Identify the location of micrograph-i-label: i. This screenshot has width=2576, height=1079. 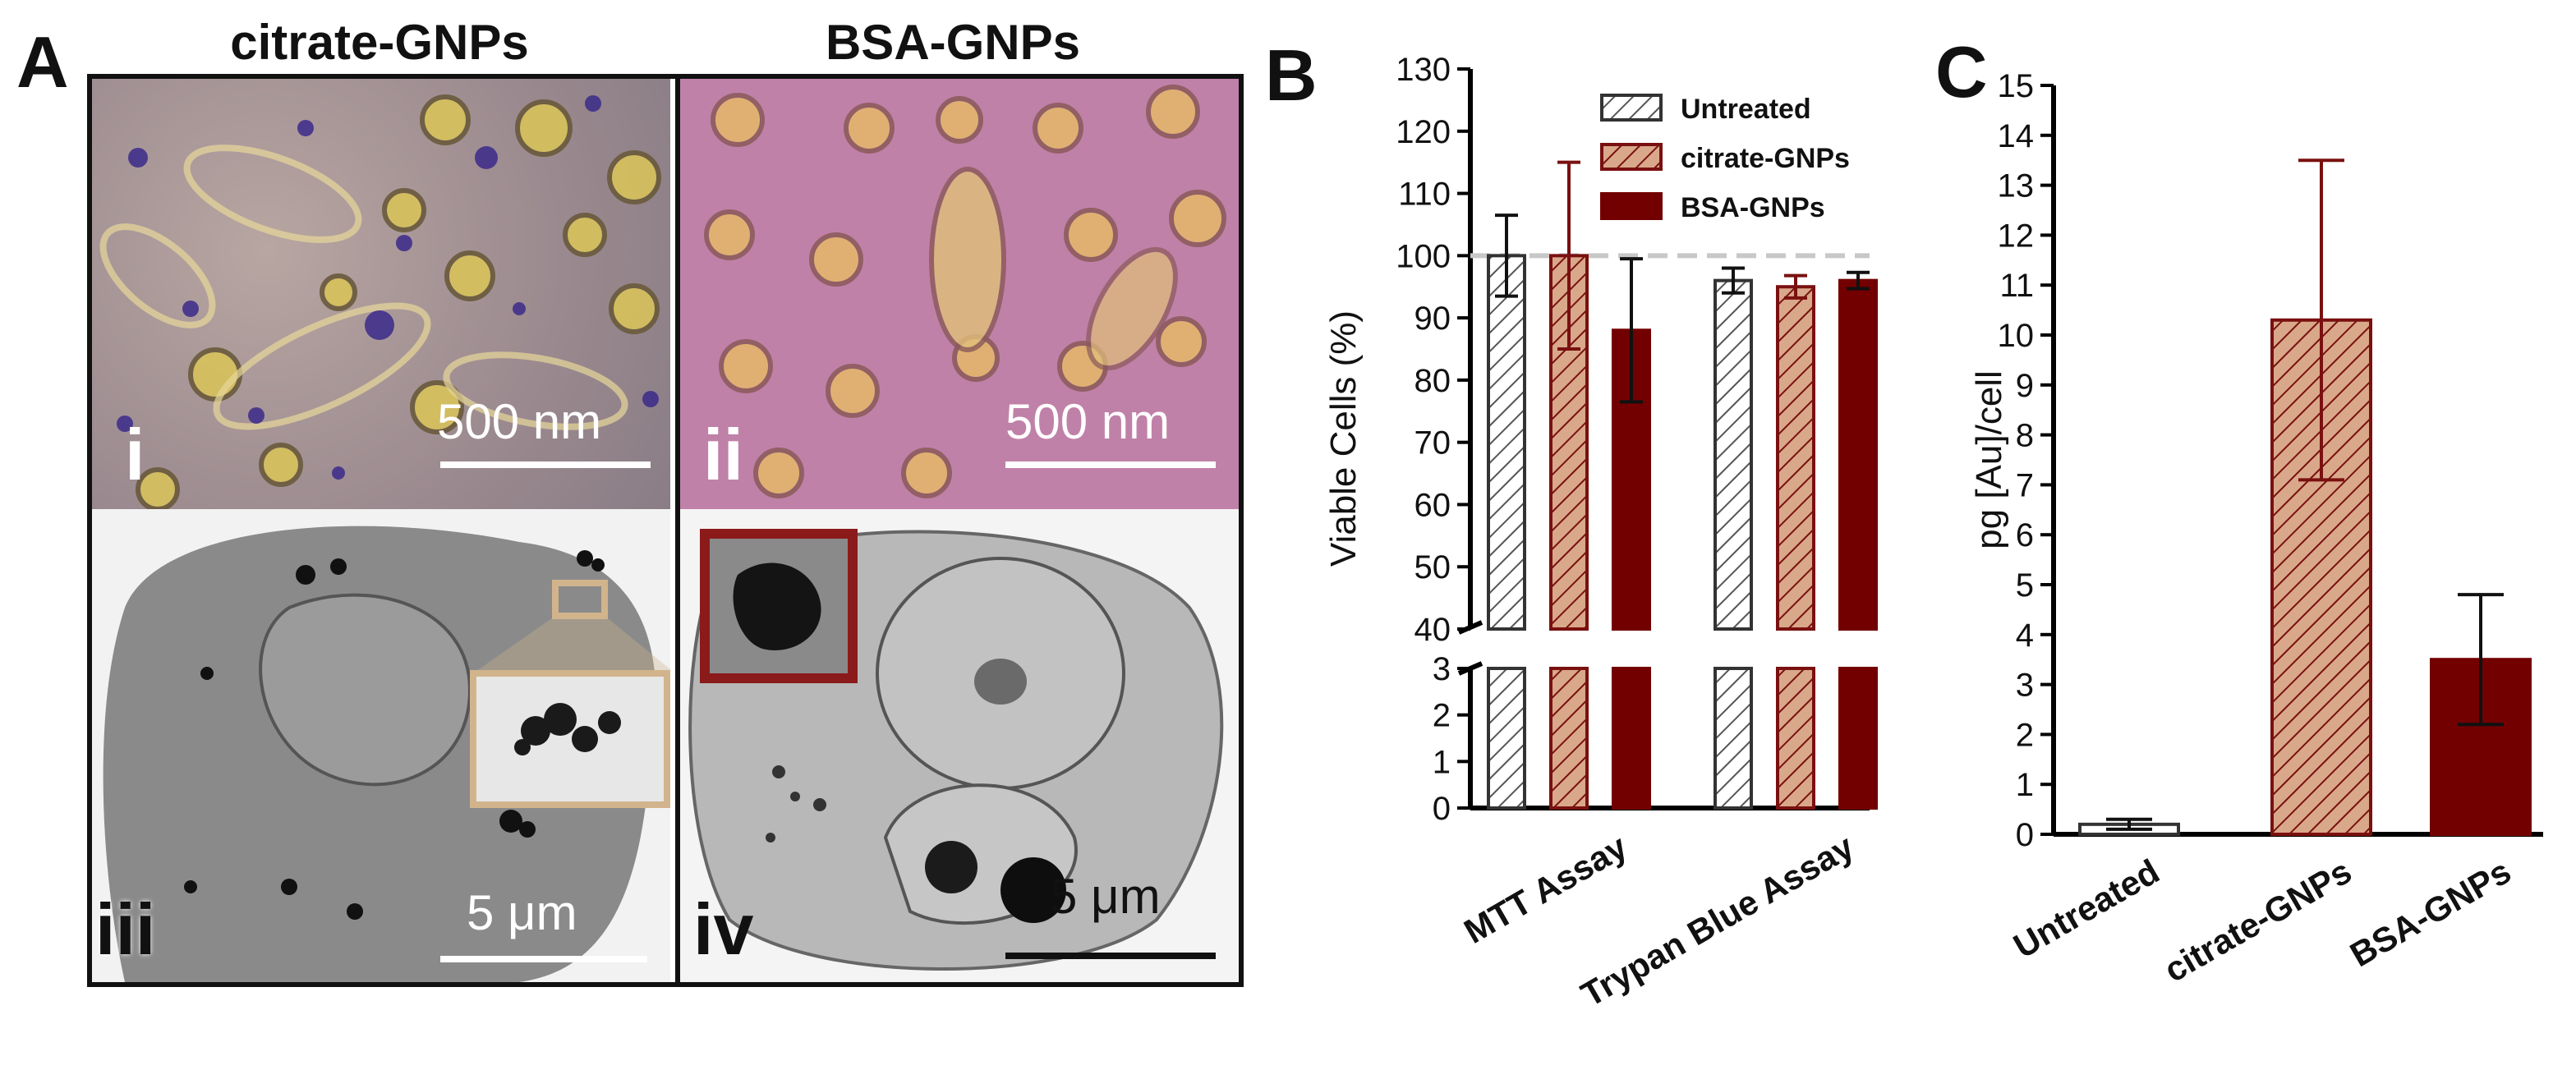
(135, 456).